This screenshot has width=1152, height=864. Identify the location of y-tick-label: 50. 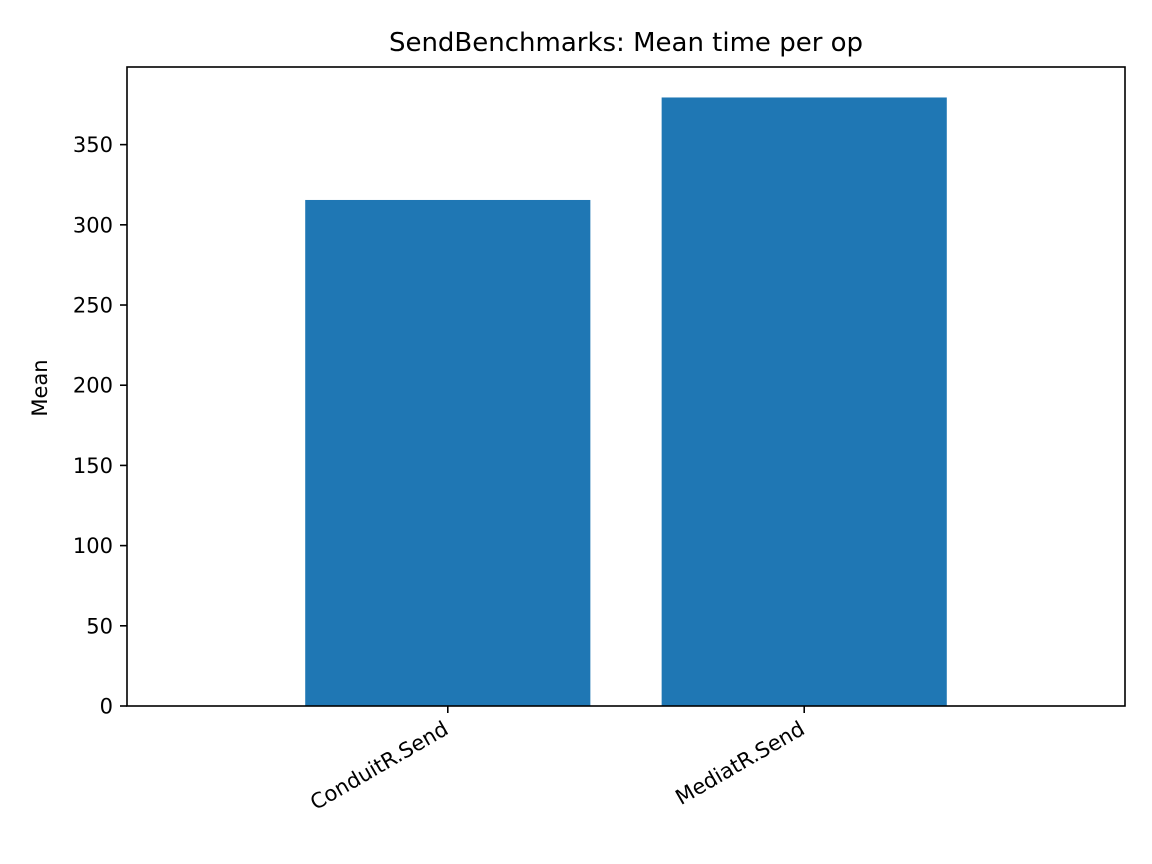
(99, 626).